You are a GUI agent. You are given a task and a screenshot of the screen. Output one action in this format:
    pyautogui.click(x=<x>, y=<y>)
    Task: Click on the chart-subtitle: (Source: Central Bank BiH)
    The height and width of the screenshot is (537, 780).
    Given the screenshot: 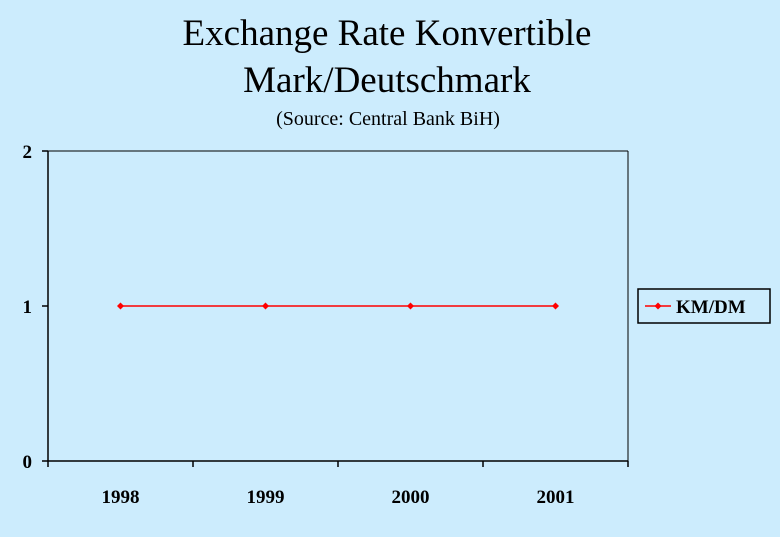 What is the action you would take?
    pyautogui.click(x=388, y=119)
    